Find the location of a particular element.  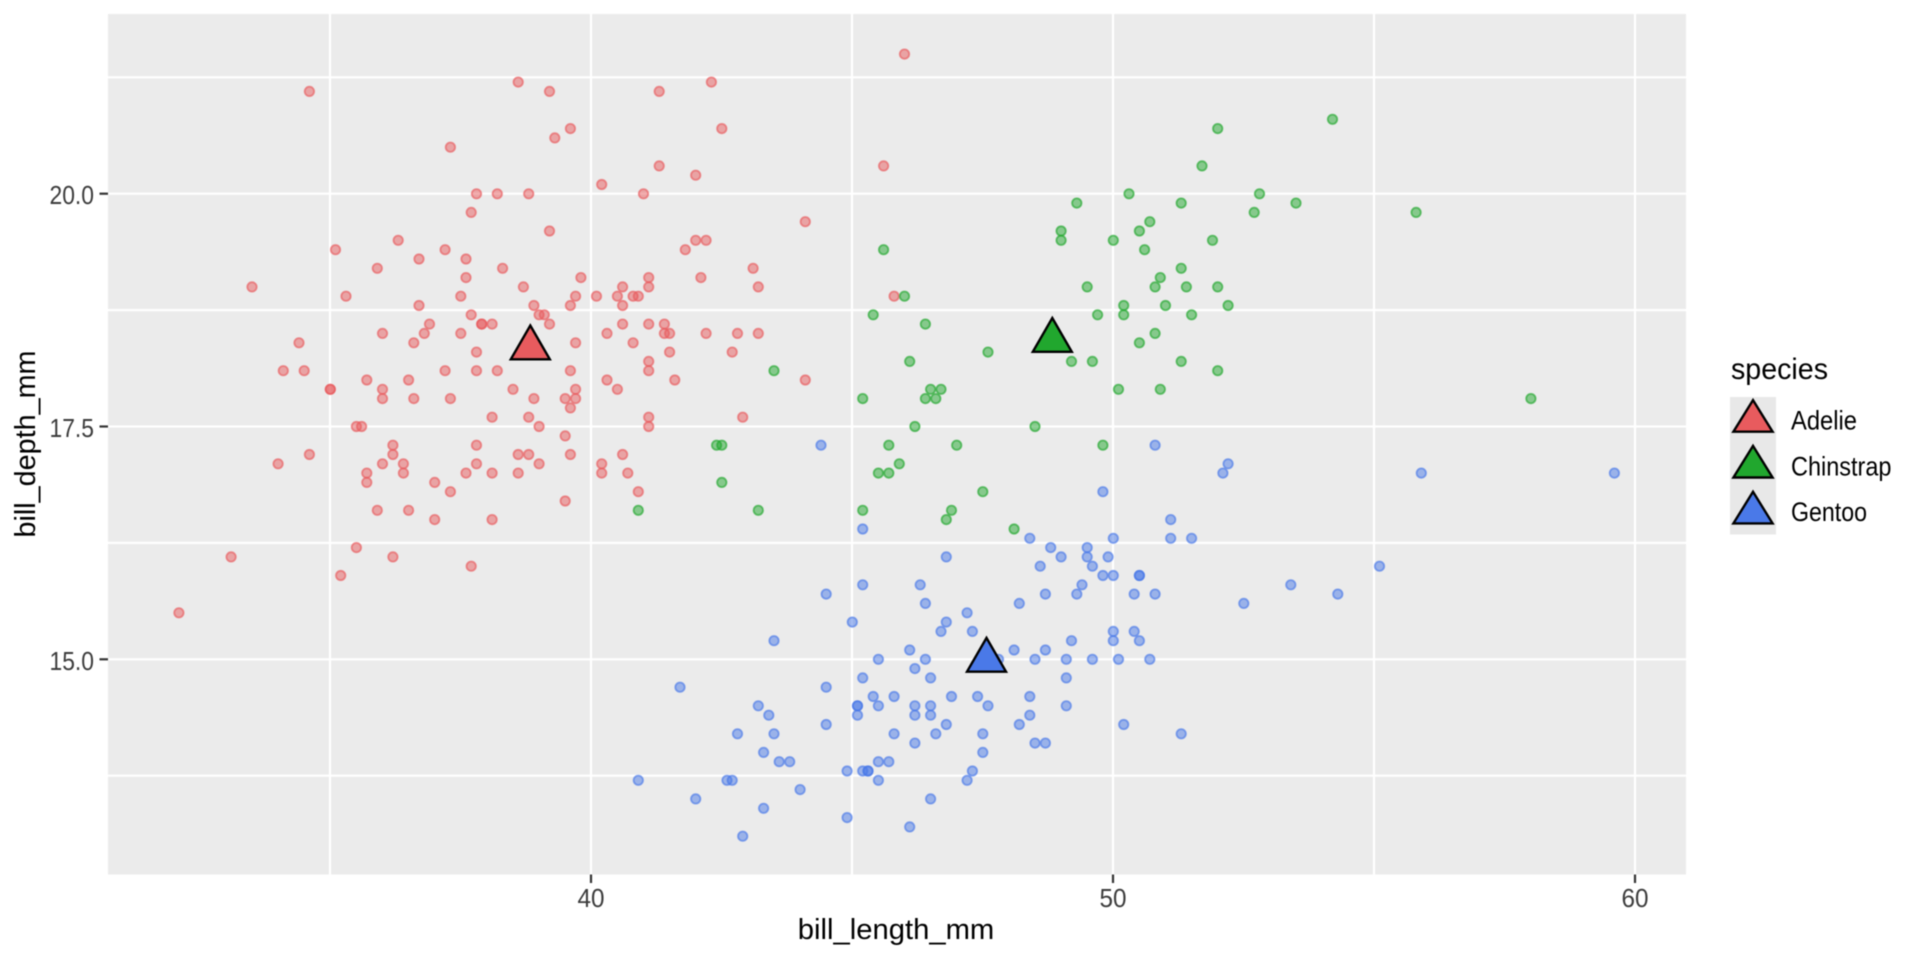

svg-text: 60 is located at coordinates (1635, 898).